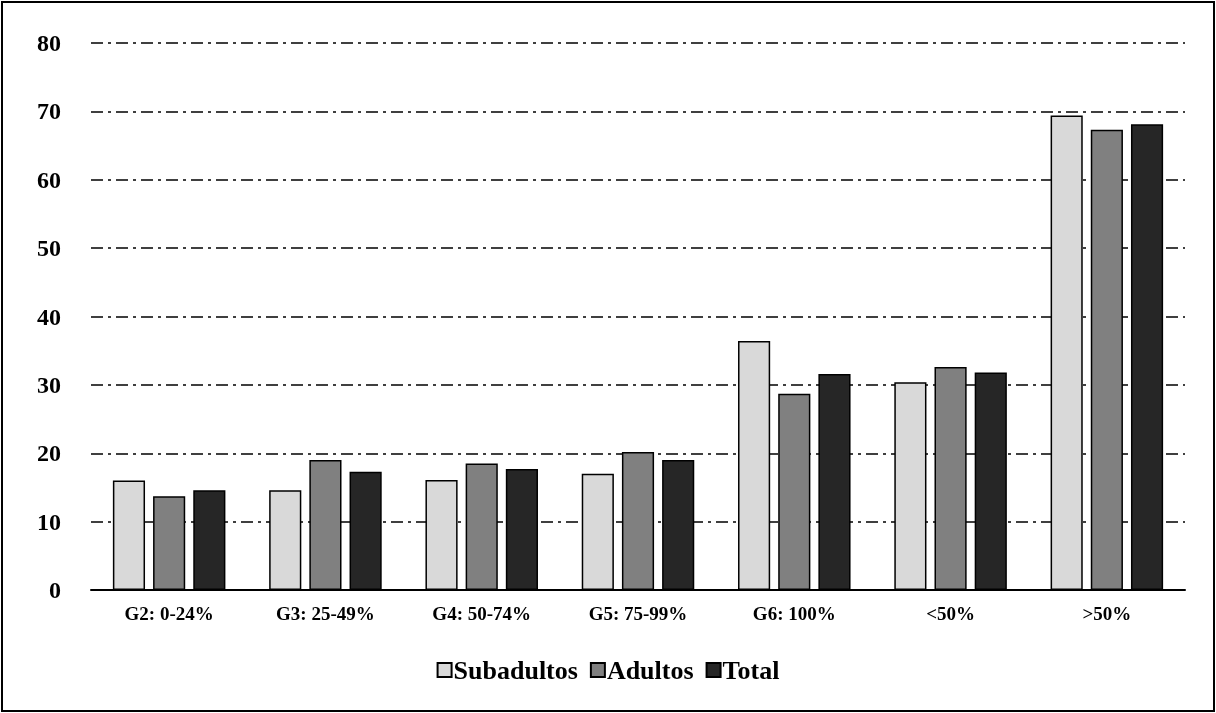 This screenshot has width=1216, height=713. I want to click on y-tick-label: 70, so click(49, 111).